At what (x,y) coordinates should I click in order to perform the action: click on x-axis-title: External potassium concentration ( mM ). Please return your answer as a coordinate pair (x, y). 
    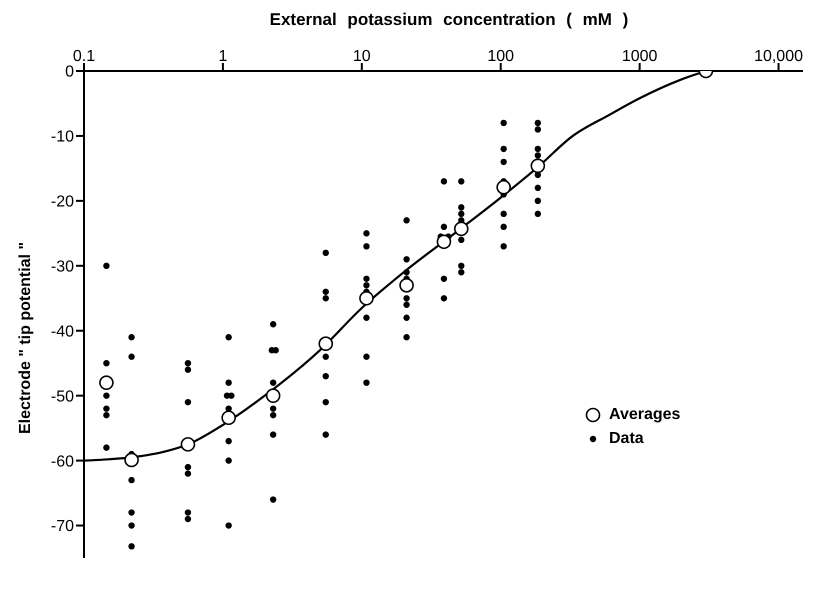
    Looking at the image, I should click on (449, 20).